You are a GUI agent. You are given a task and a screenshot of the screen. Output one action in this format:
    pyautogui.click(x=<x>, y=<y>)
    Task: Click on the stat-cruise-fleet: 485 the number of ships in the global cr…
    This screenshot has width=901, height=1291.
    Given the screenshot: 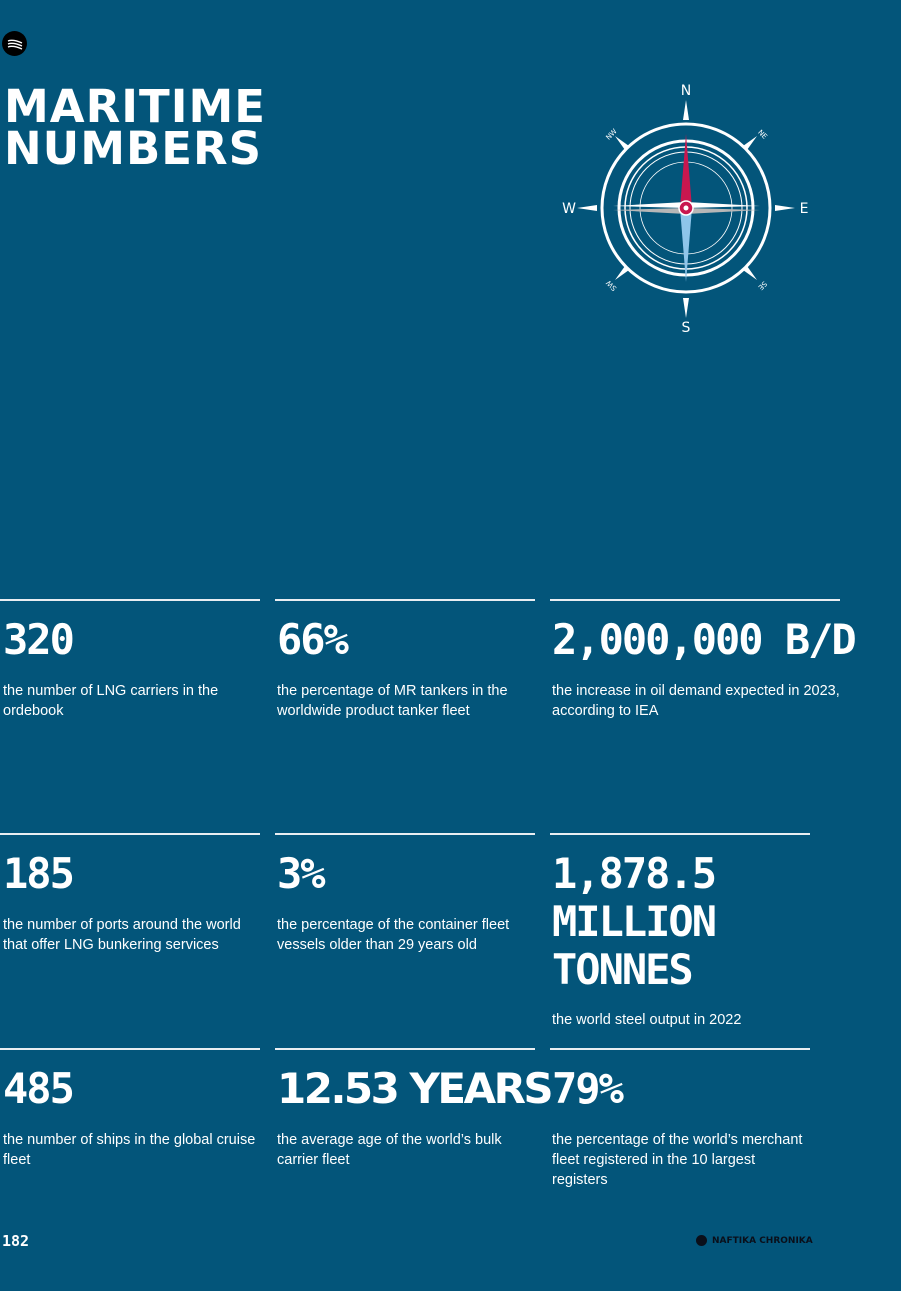 What is the action you would take?
    pyautogui.click(x=130, y=1109)
    